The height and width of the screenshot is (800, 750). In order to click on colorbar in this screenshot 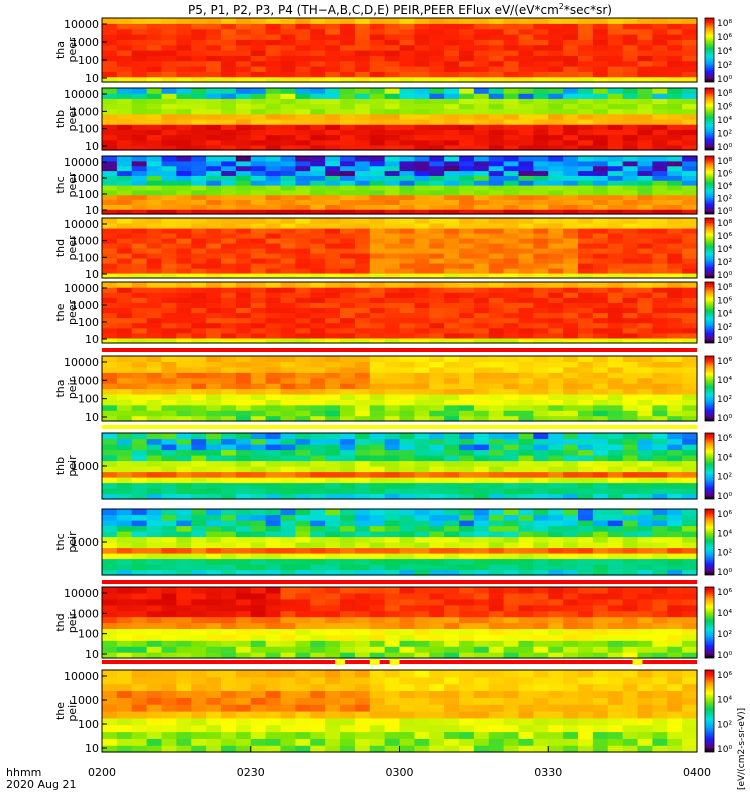, I will do `click(709, 711)`.